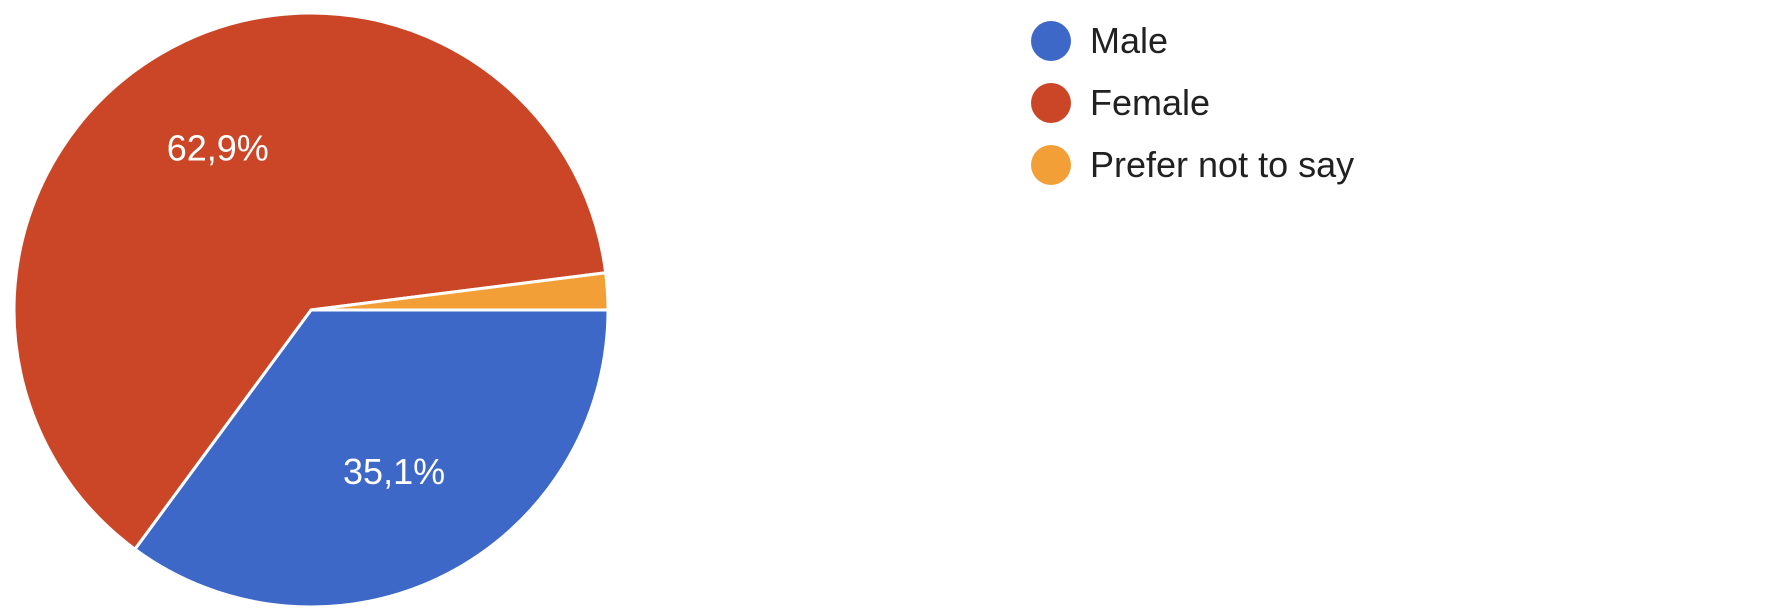  I want to click on slice-label-female: 62,9%, so click(218, 148).